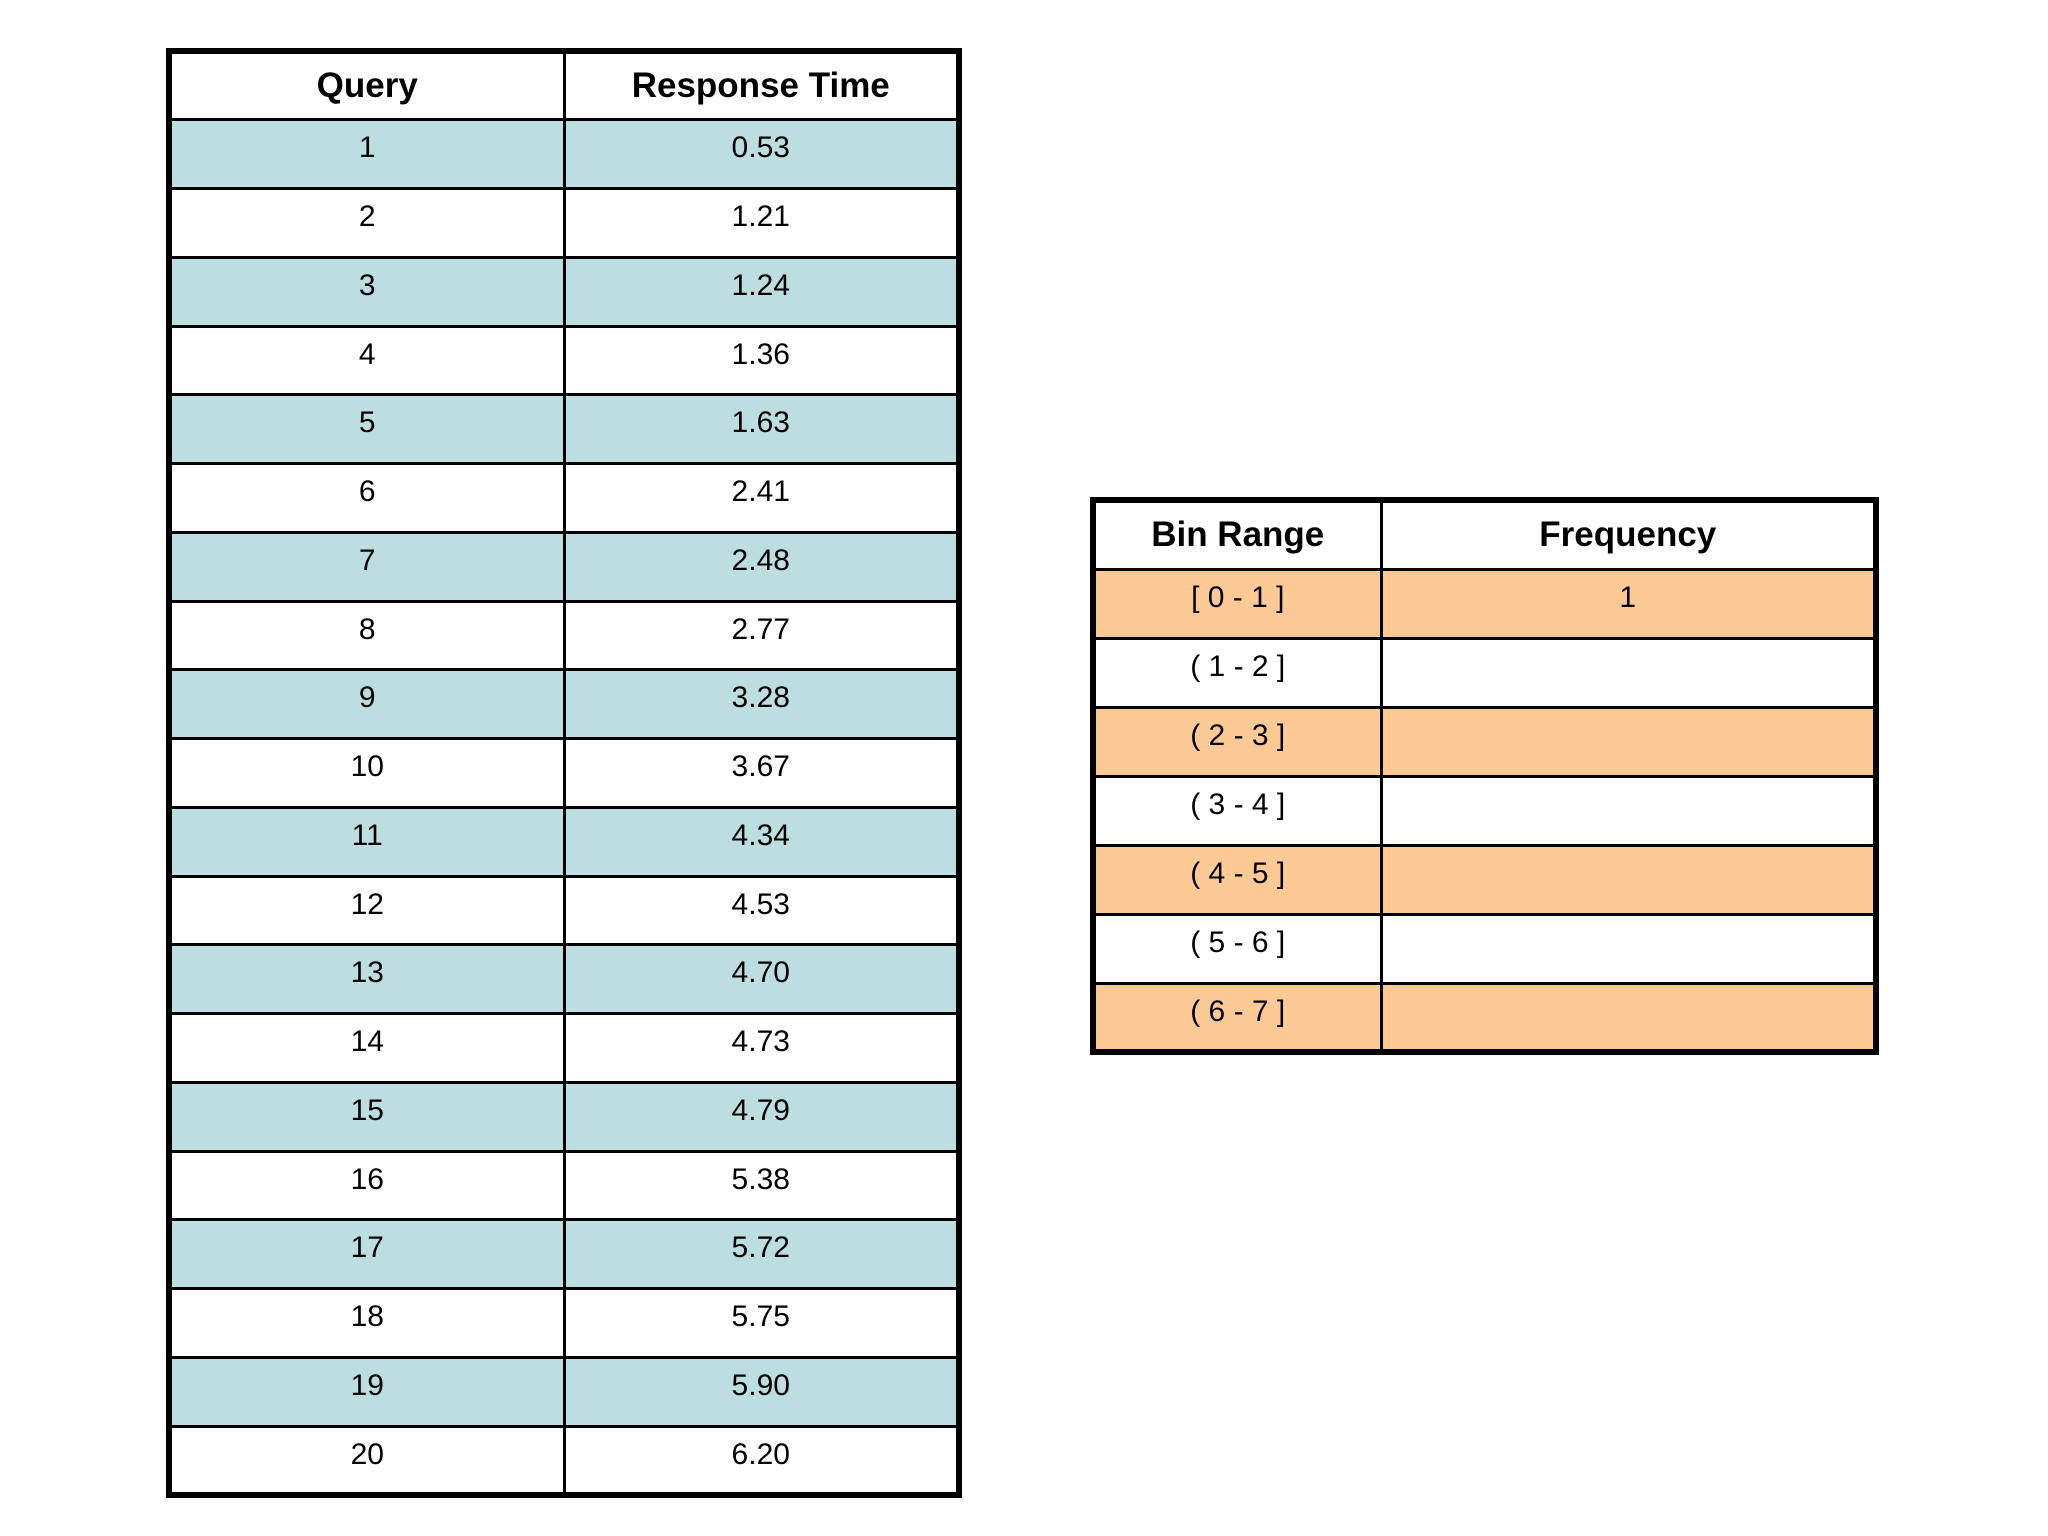  I want to click on response-time-cell: 1.21, so click(761, 223).